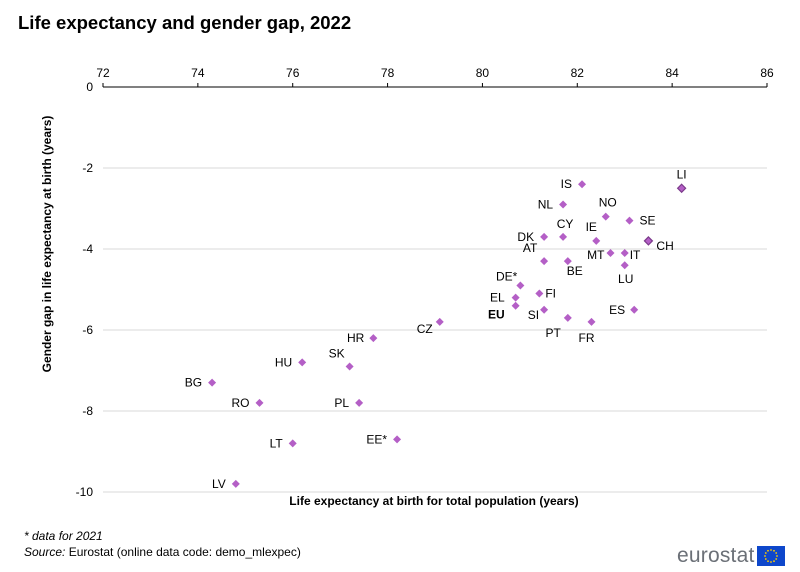  What do you see at coordinates (235, 483) in the screenshot?
I see `data-point-lv` at bounding box center [235, 483].